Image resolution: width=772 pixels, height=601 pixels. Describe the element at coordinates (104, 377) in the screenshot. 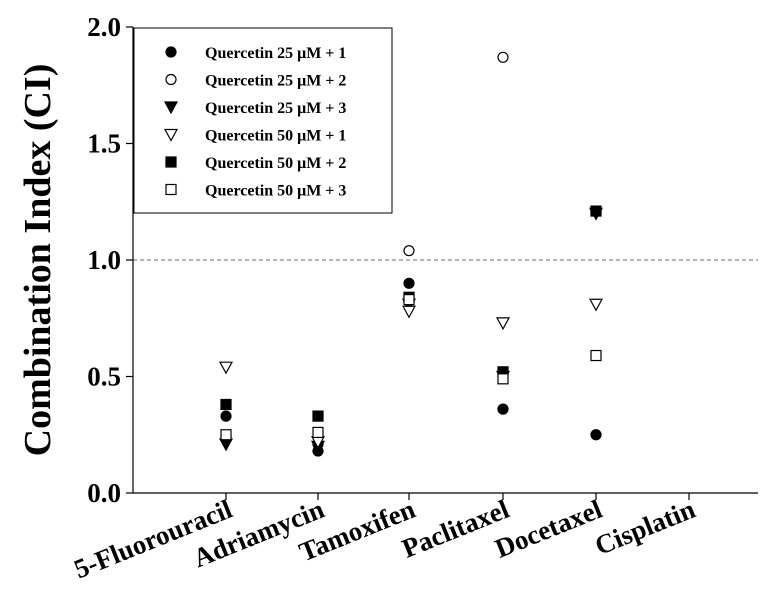

I see `y-tick-label: 0.5` at that location.